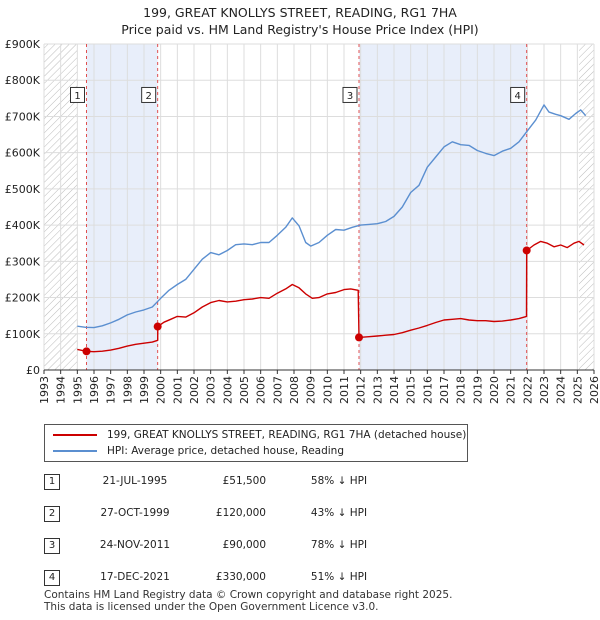  I want to click on y-tick-label: £800K, so click(23, 80).